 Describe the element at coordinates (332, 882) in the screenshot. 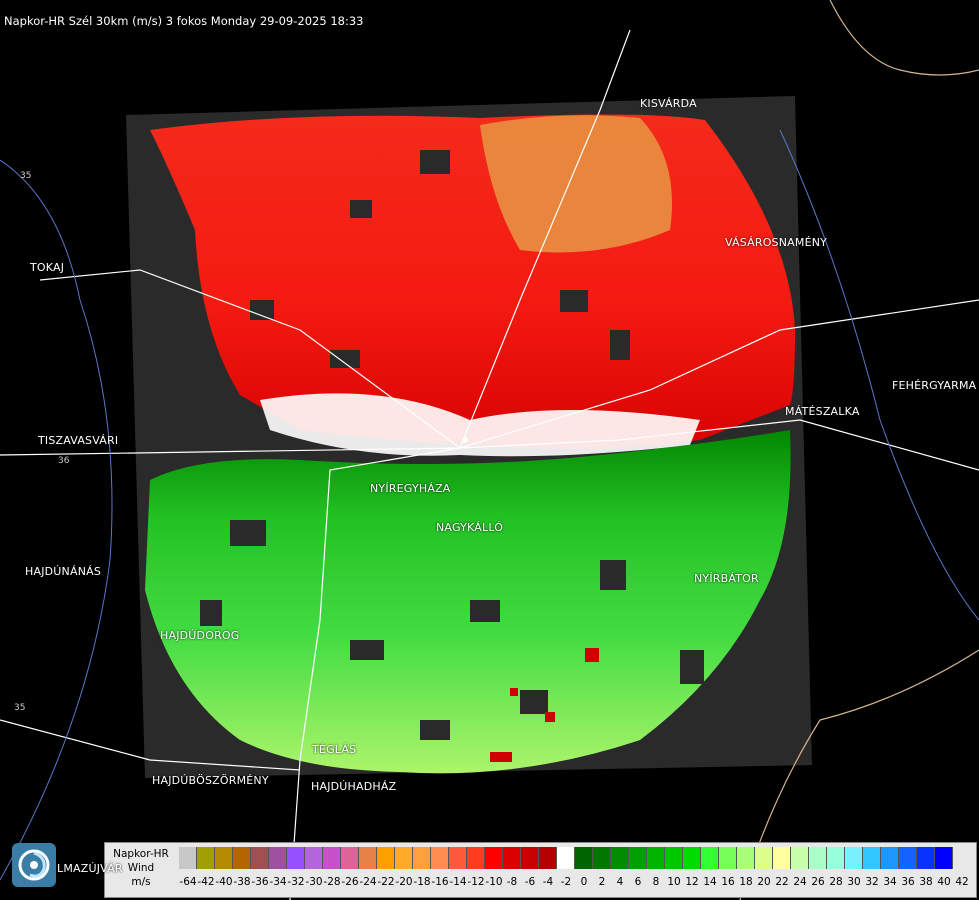

I see `legend-tick-label: -28` at that location.